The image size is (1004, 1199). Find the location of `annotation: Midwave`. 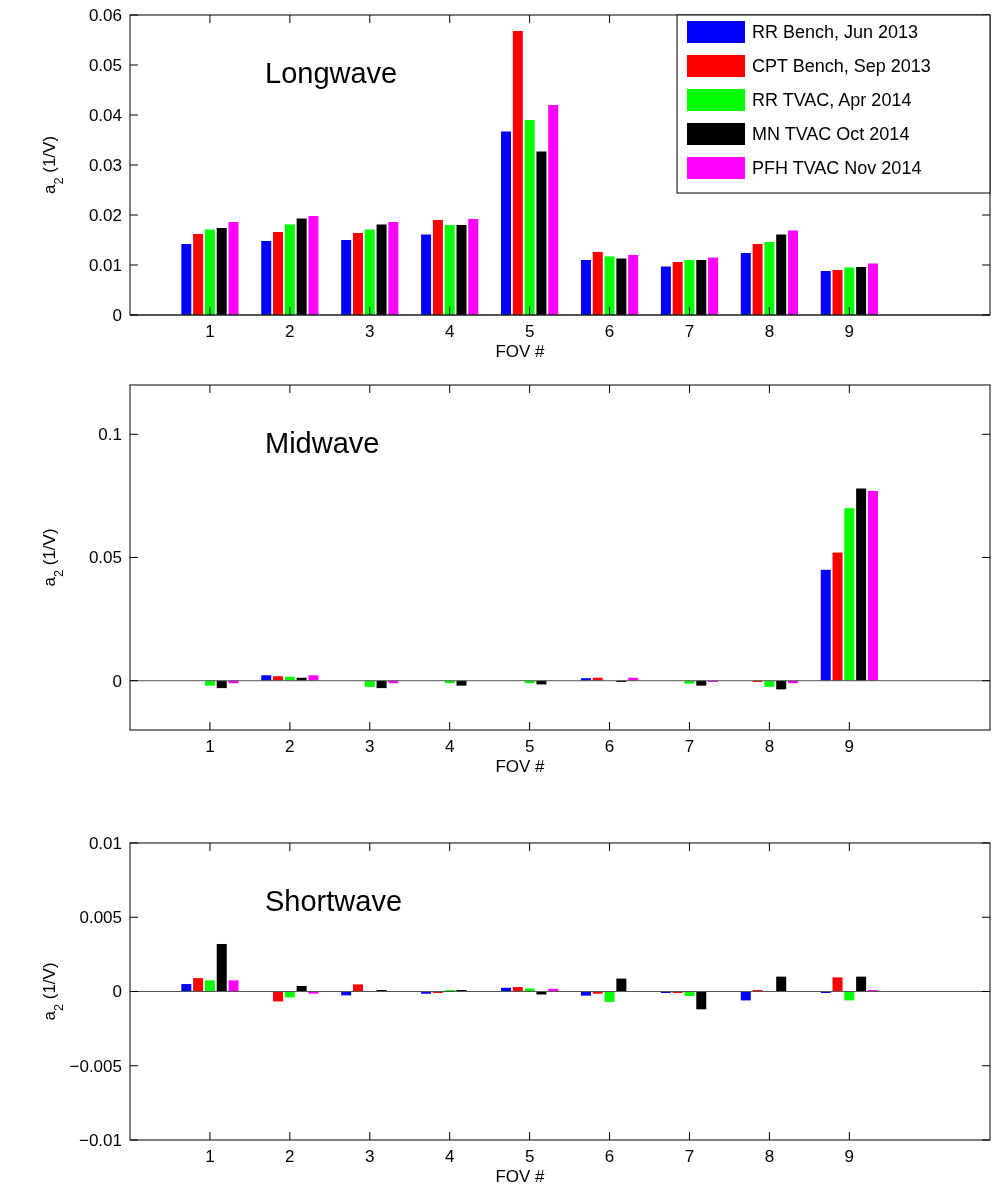

annotation: Midwave is located at coordinates (322, 443).